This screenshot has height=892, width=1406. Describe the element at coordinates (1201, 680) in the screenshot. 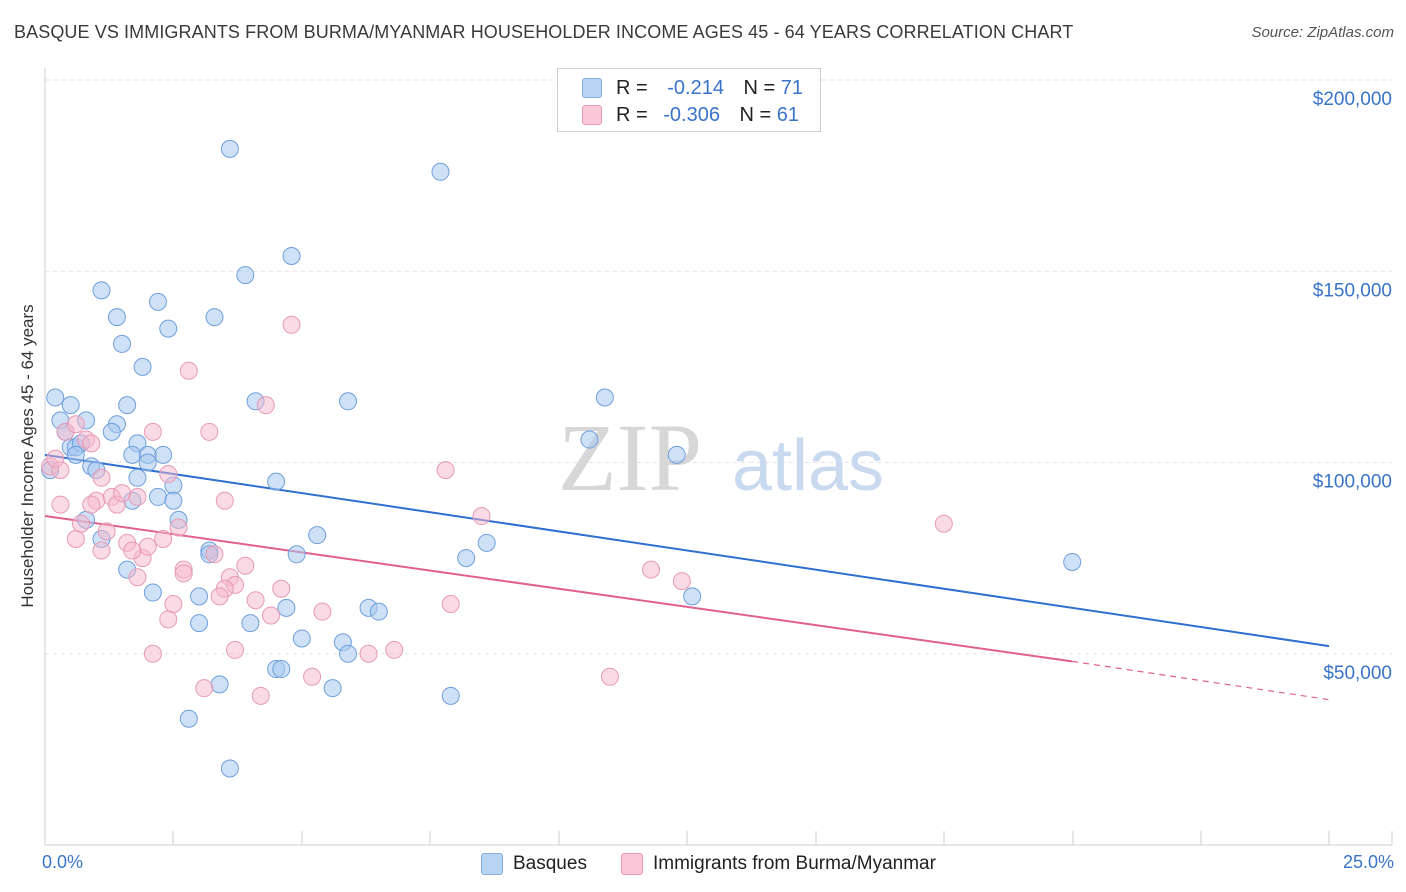

I see `trendline-burma-extension` at that location.